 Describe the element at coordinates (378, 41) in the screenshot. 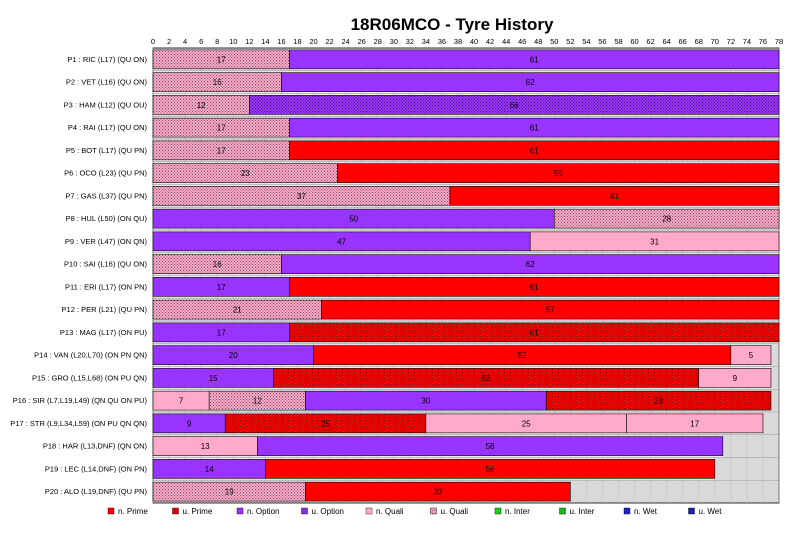

I see `x-tick-label: 28` at that location.